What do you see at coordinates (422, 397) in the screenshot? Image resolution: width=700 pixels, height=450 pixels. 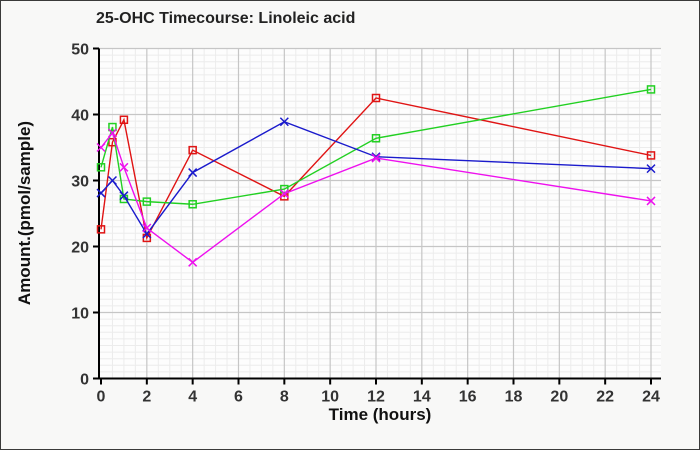 I see `x-tick-label: 14` at bounding box center [422, 397].